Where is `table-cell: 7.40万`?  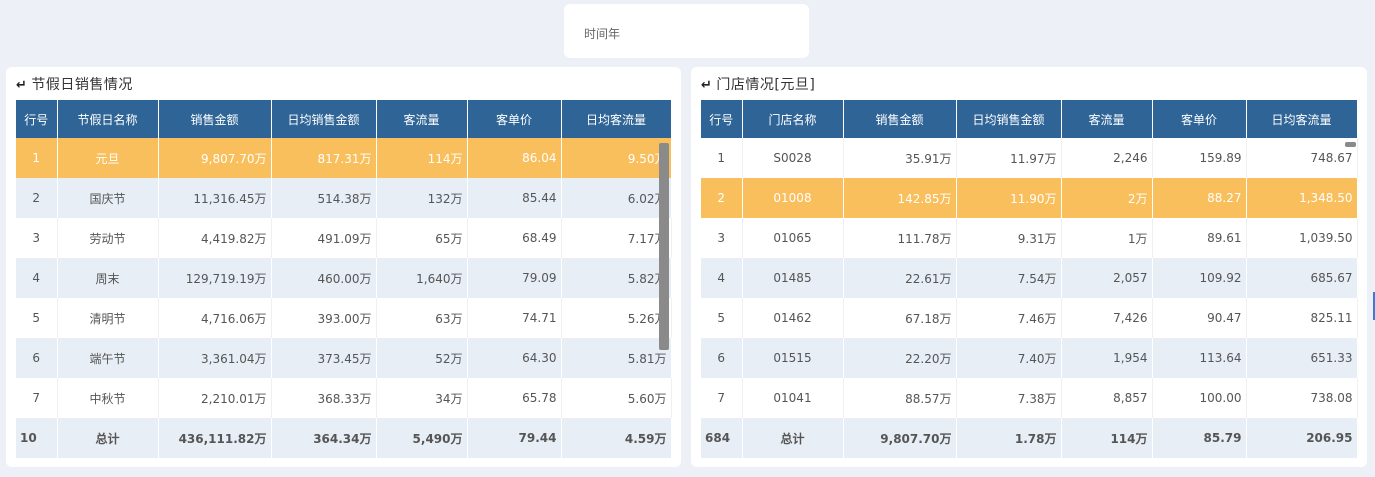 table-cell: 7.40万 is located at coordinates (1009, 358).